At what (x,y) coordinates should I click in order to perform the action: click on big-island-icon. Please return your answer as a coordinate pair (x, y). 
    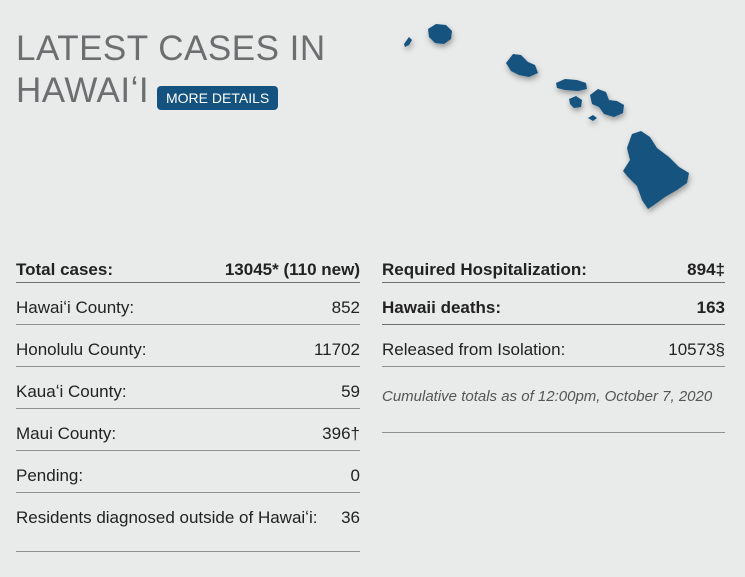
    Looking at the image, I should click on (656, 170).